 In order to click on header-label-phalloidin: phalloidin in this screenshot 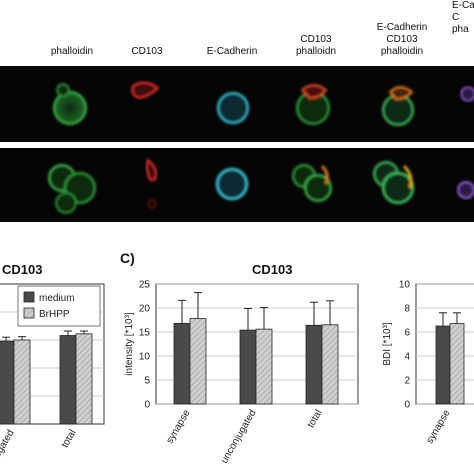, I will do `click(72, 51)`.